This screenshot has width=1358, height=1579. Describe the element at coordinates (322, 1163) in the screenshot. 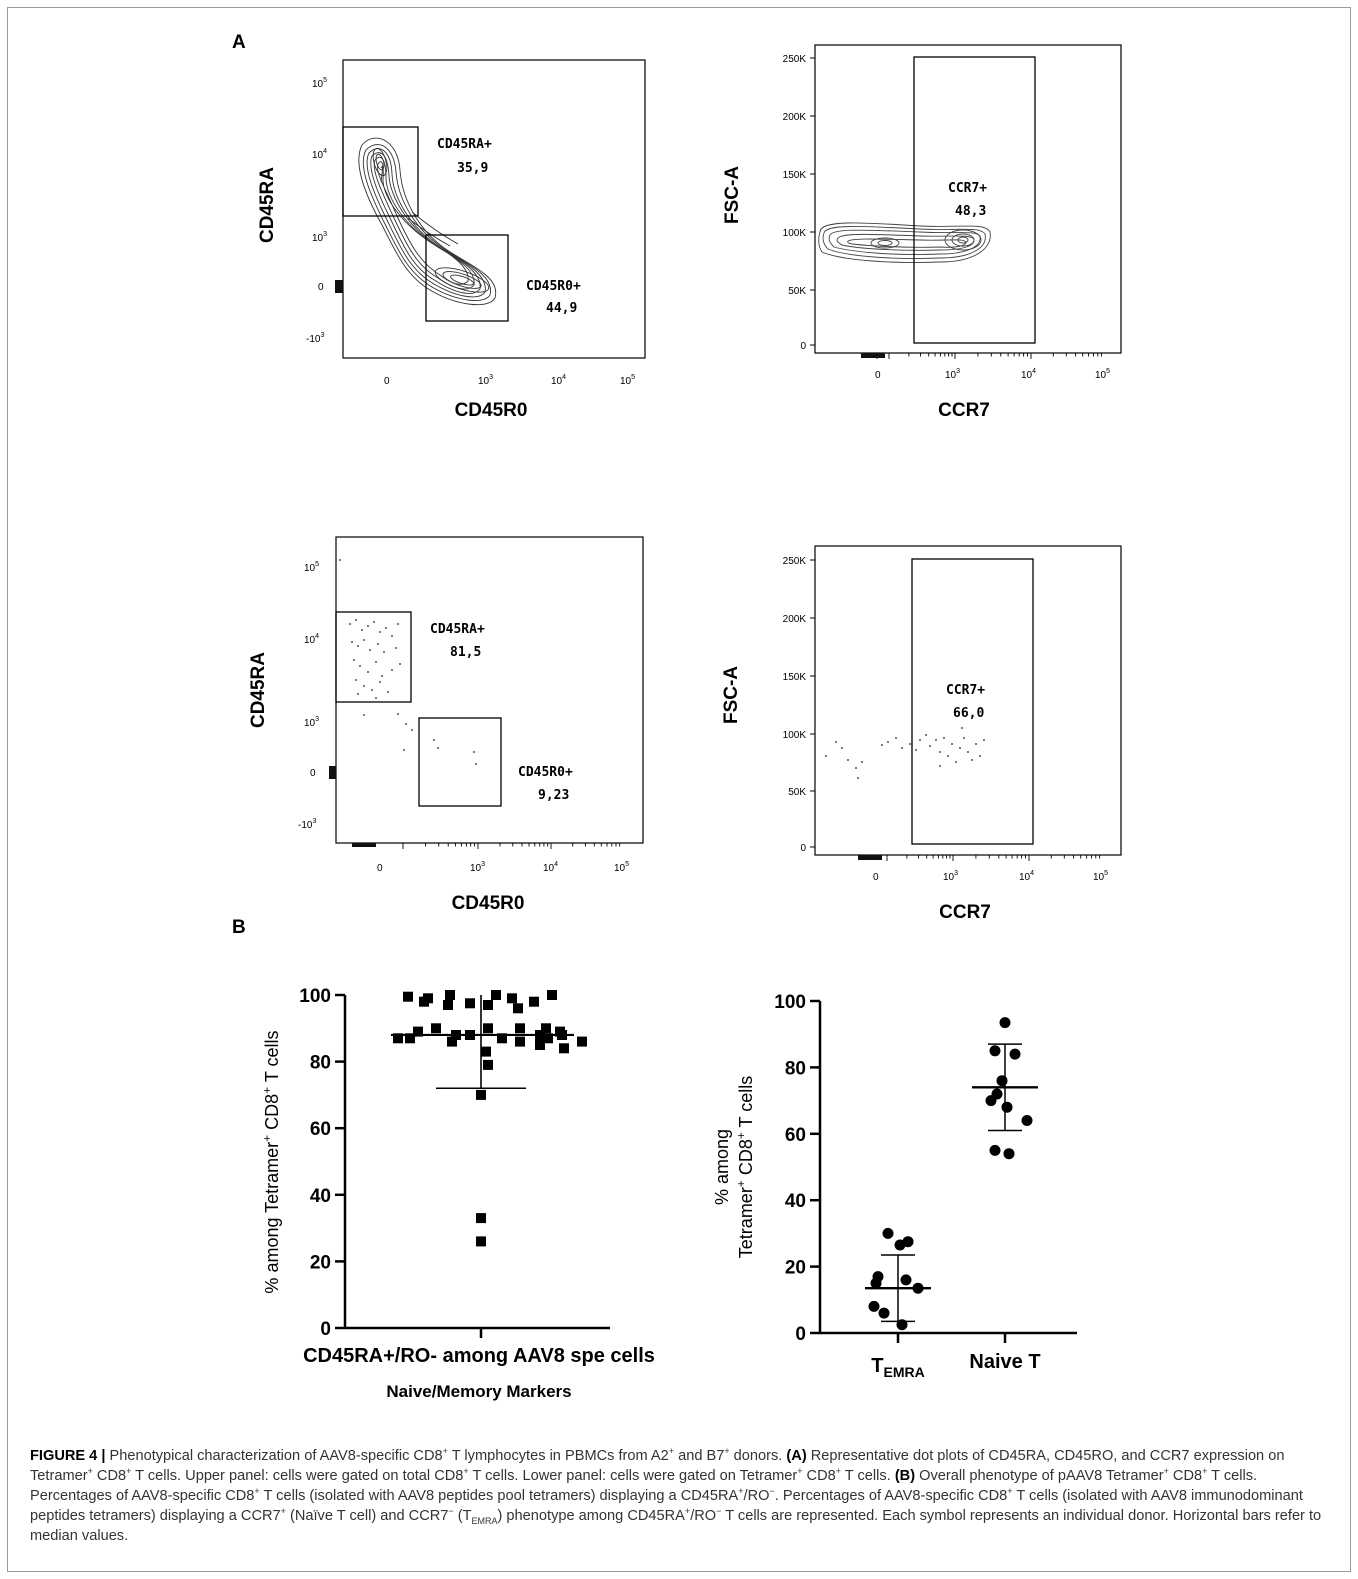

I see `y-ticks: 0 20 40 60 80 100` at that location.